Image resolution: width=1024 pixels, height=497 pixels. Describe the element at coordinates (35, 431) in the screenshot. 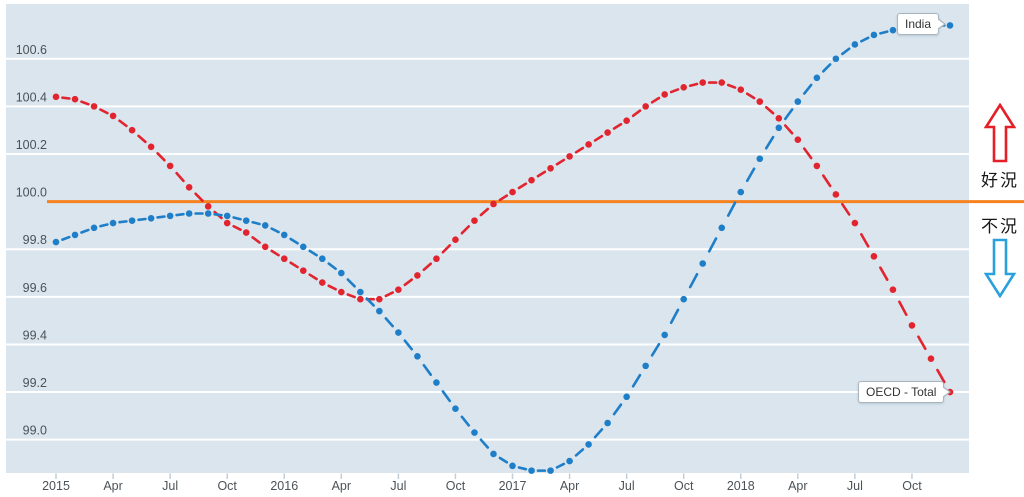

I see `y-axis-label: 99.0` at that location.